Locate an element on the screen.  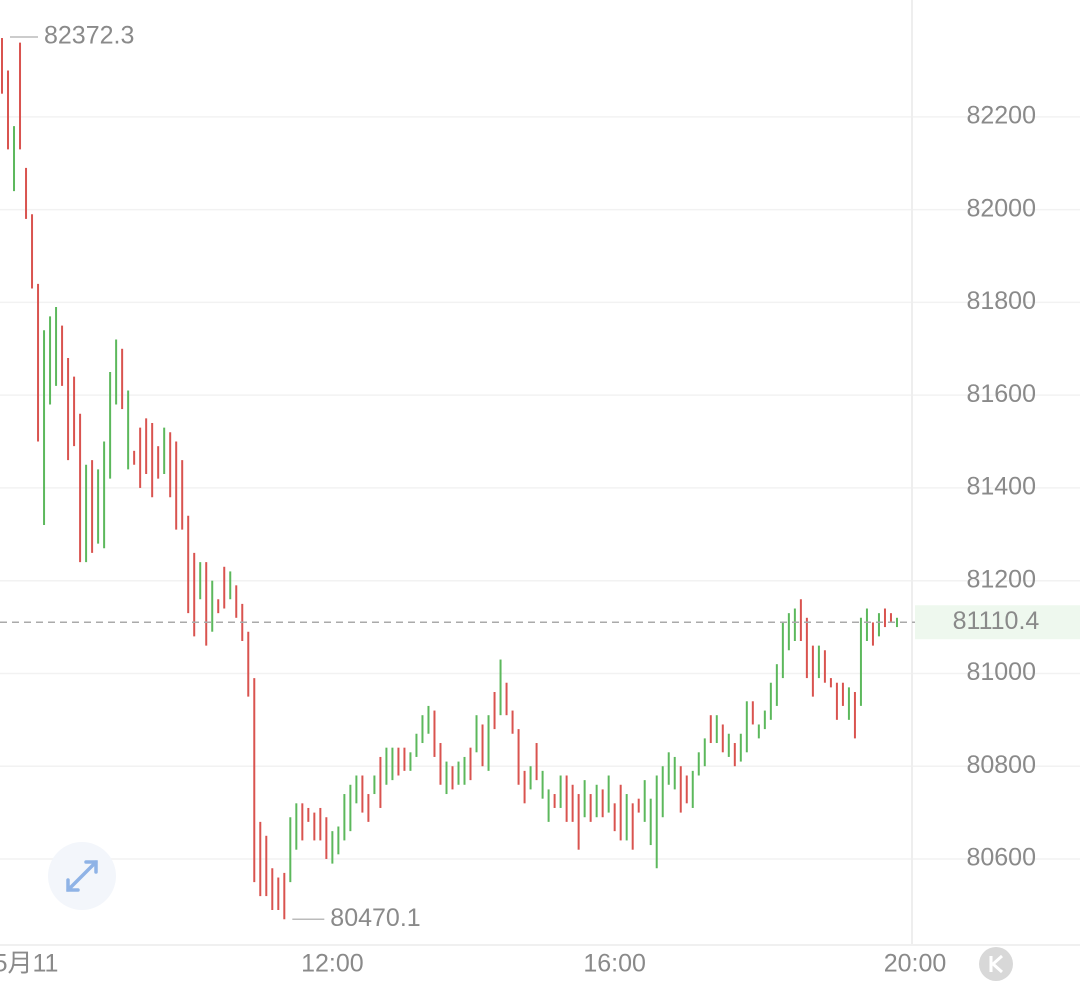
kline-button-bg is located at coordinates (996, 964).